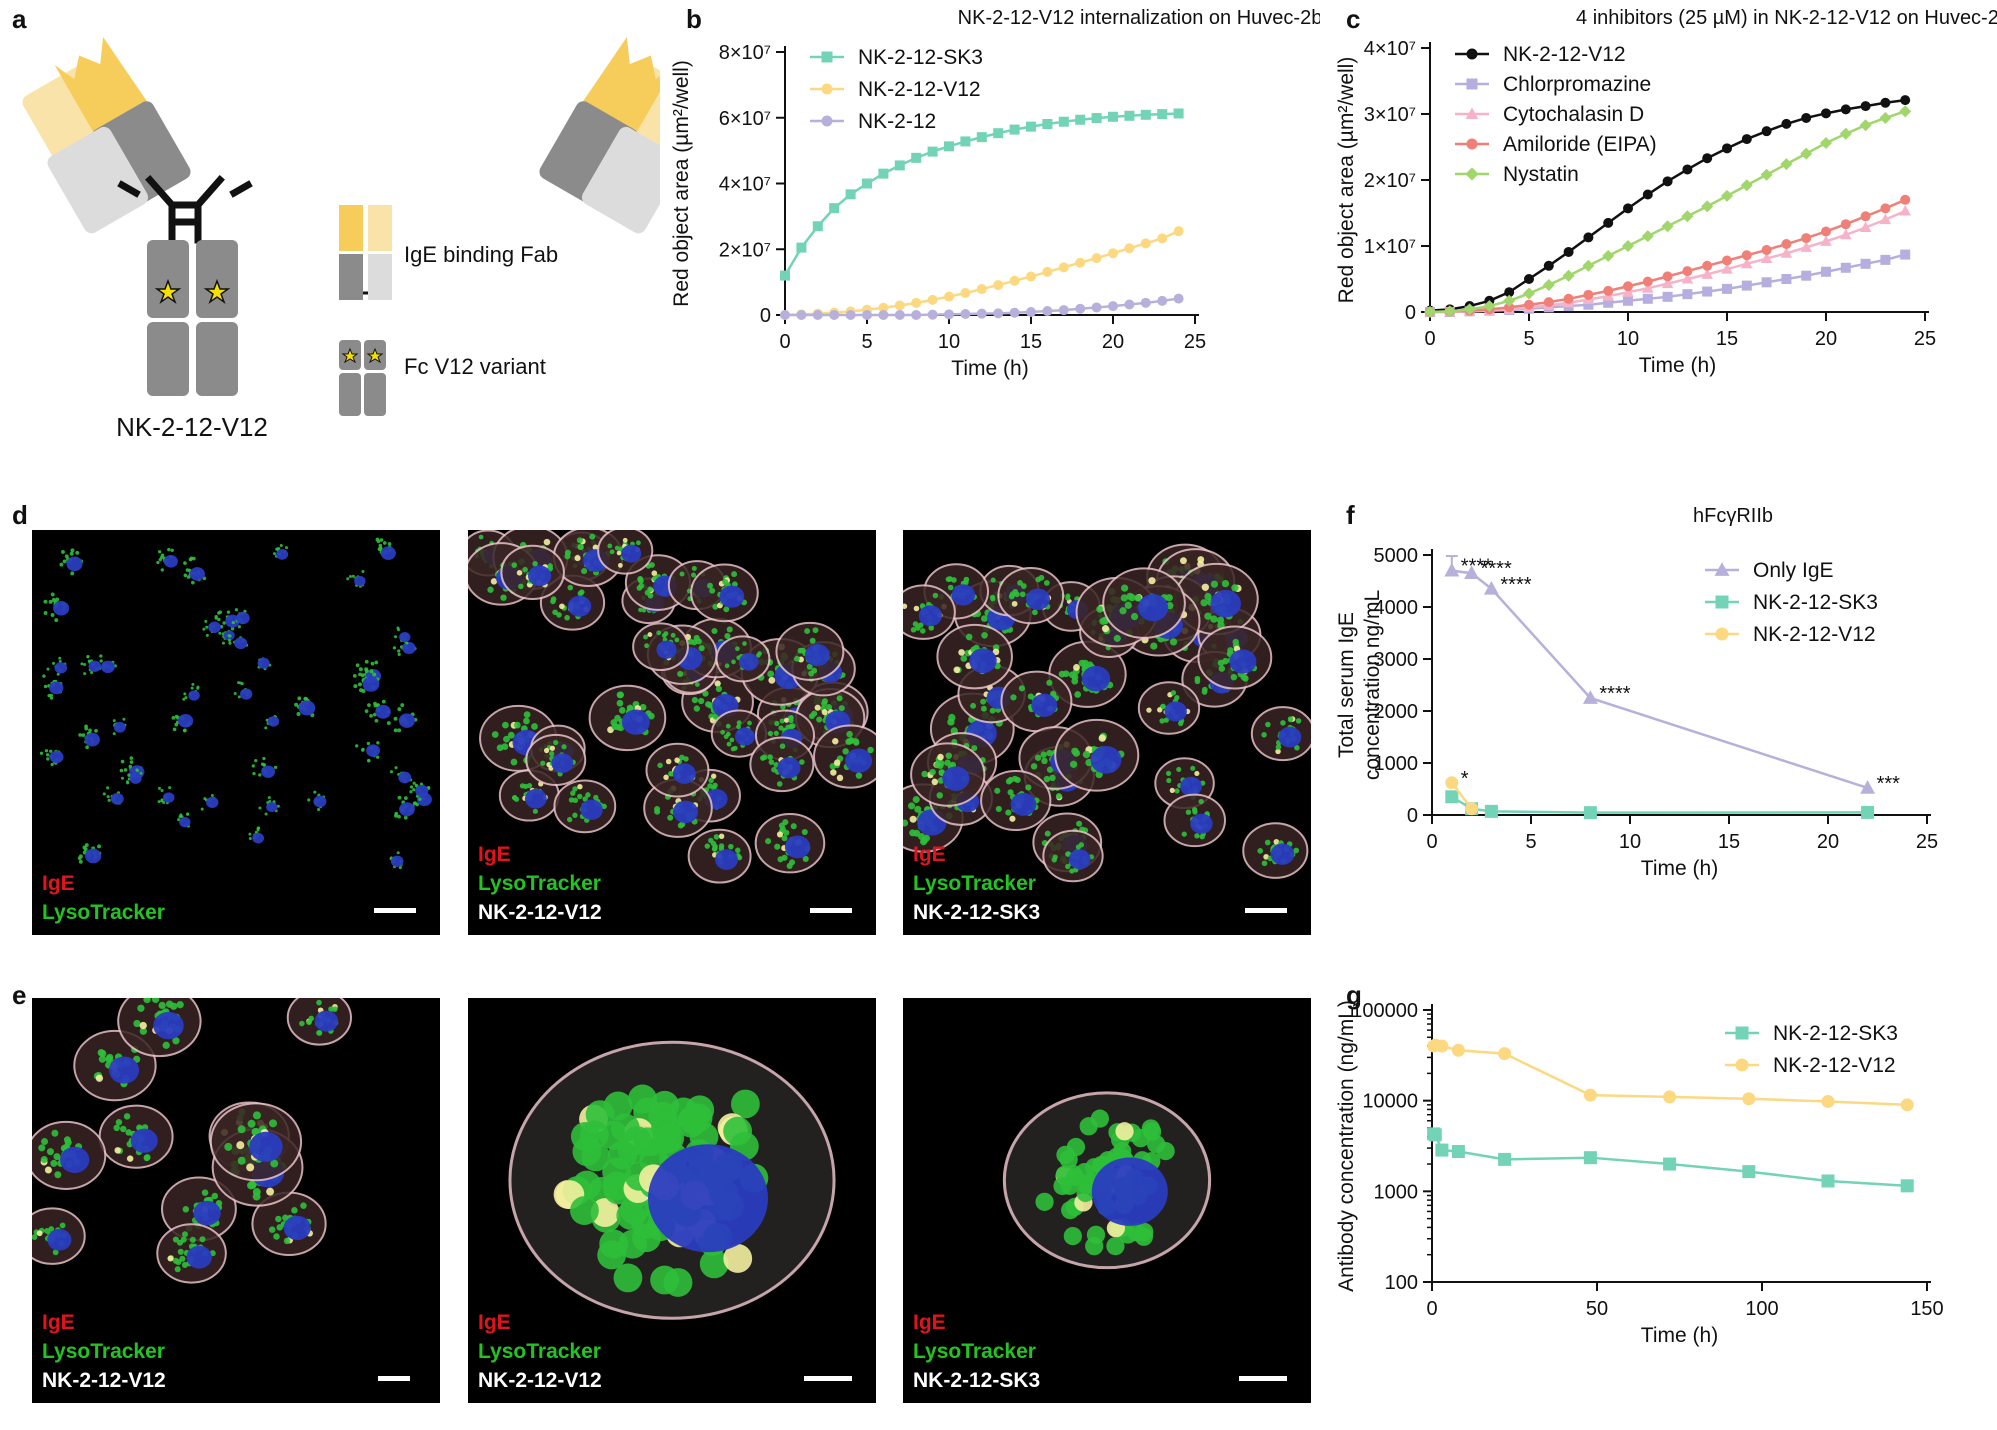 This screenshot has width=1997, height=1430. What do you see at coordinates (873, 121) in the screenshot?
I see `legend-entry: NK-2-12` at bounding box center [873, 121].